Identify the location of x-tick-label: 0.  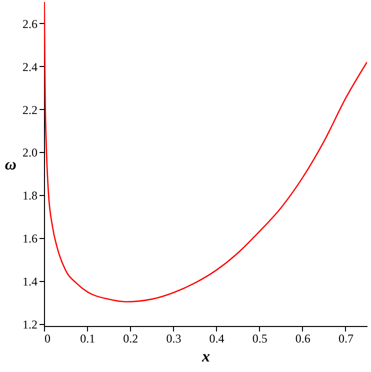
(47, 339).